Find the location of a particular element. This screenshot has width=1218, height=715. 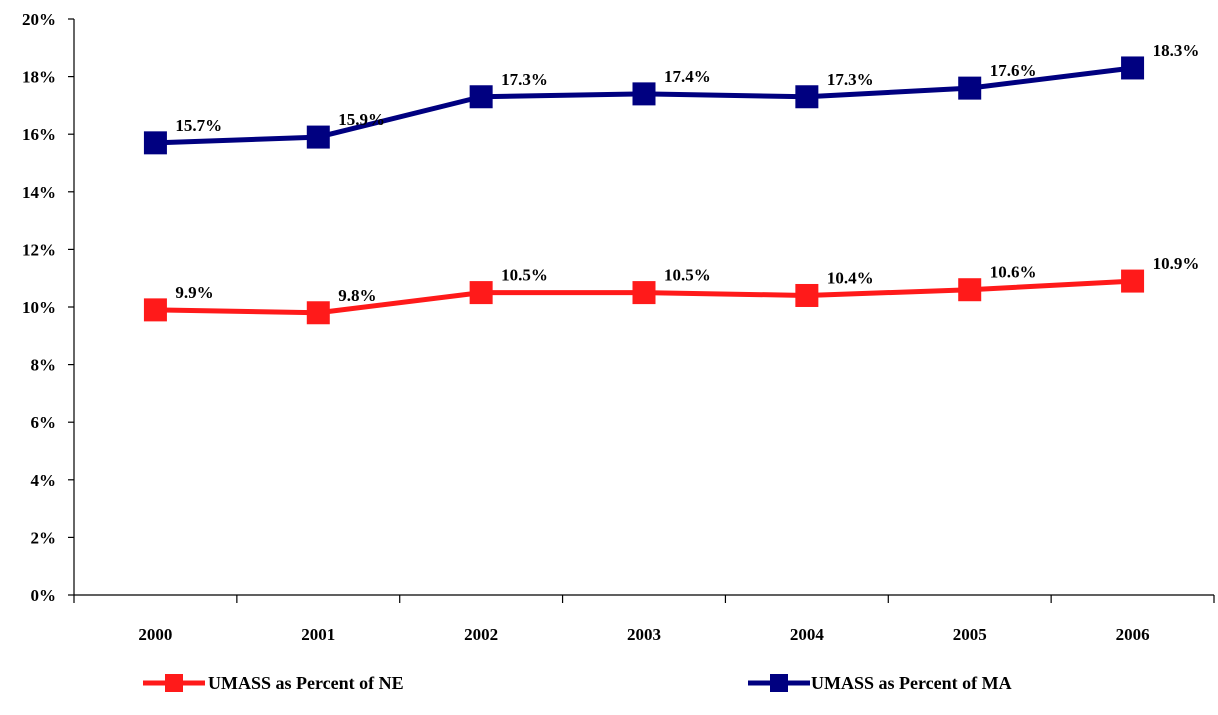

x-tick-label: 2003 is located at coordinates (644, 634).